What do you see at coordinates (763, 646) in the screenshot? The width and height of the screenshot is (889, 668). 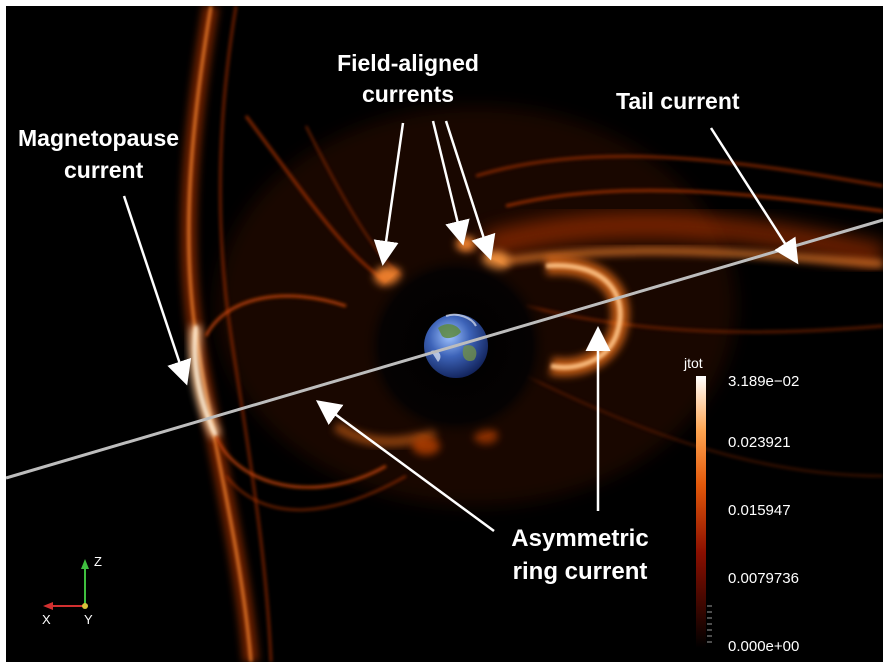 I see `colorbar-tick-min: 0.000e+00` at bounding box center [763, 646].